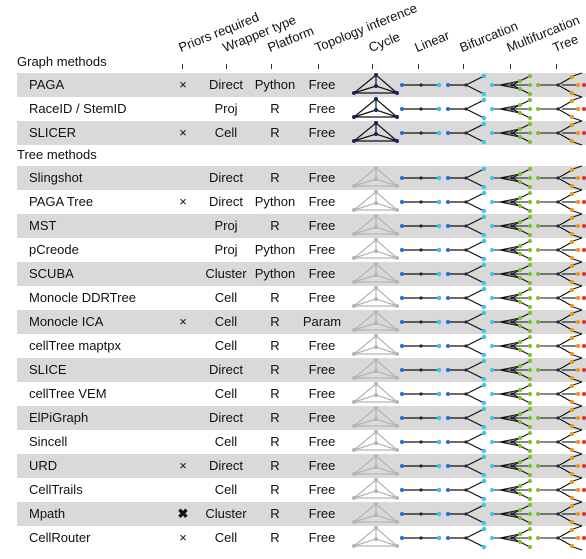 This screenshot has height=559, width=586. What do you see at coordinates (57, 154) in the screenshot?
I see `section-label: Tree methods` at bounding box center [57, 154].